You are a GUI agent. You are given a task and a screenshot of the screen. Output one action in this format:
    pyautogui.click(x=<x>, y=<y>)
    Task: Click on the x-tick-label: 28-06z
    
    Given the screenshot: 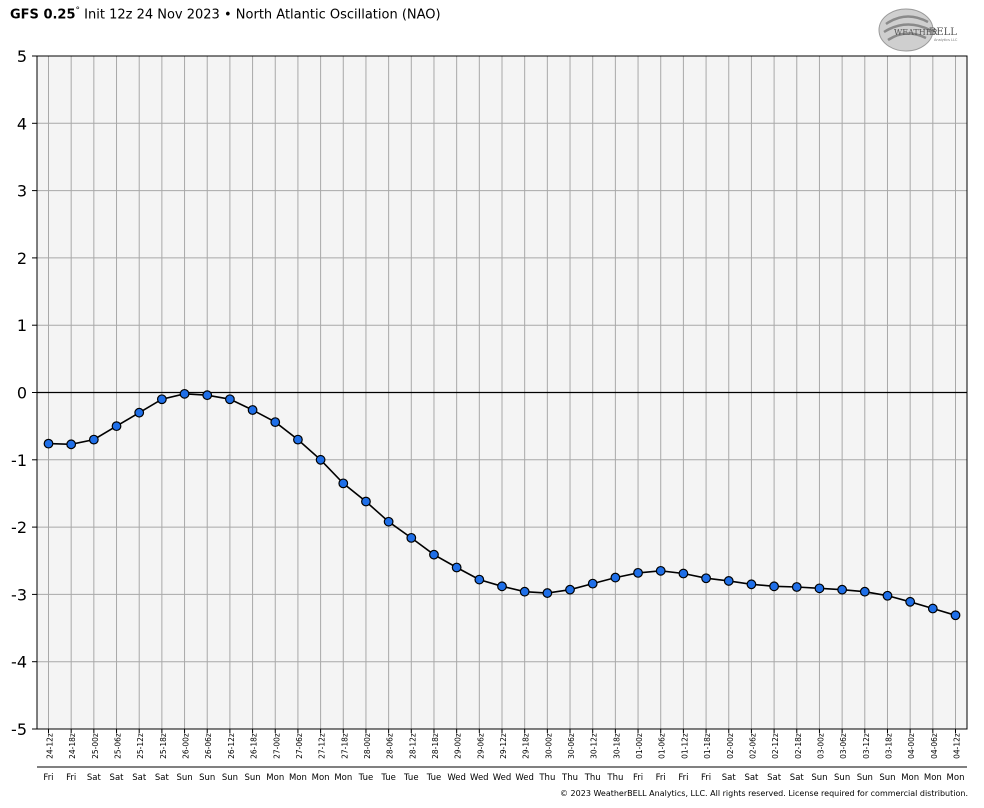 What is the action you would take?
    pyautogui.click(x=390, y=746)
    